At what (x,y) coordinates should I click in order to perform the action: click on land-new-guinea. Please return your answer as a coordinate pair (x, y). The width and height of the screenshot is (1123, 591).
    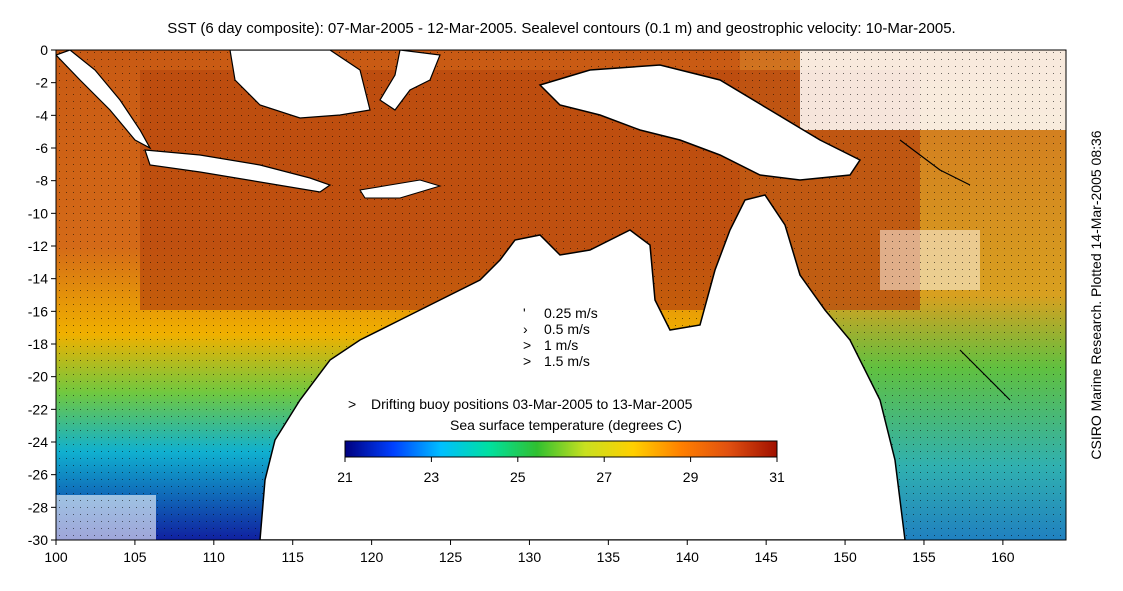
    Looking at the image, I should click on (700, 122).